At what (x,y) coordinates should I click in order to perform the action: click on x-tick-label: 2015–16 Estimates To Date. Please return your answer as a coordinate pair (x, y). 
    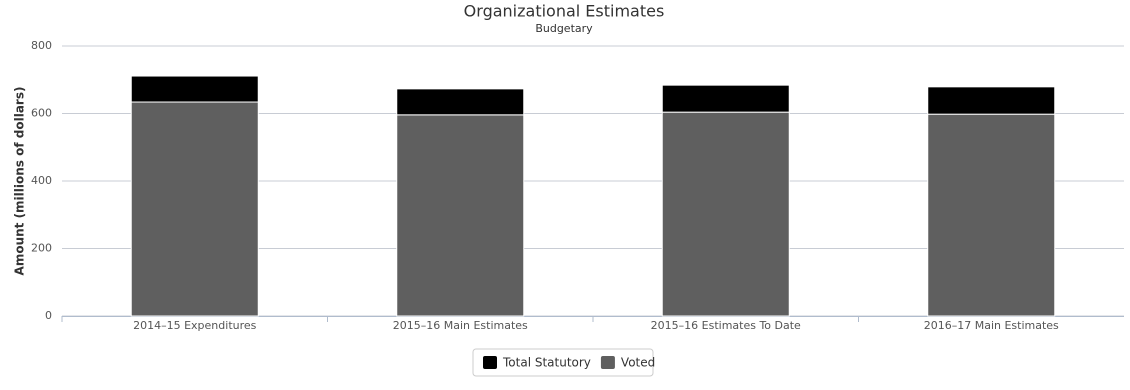
    Looking at the image, I should click on (726, 325).